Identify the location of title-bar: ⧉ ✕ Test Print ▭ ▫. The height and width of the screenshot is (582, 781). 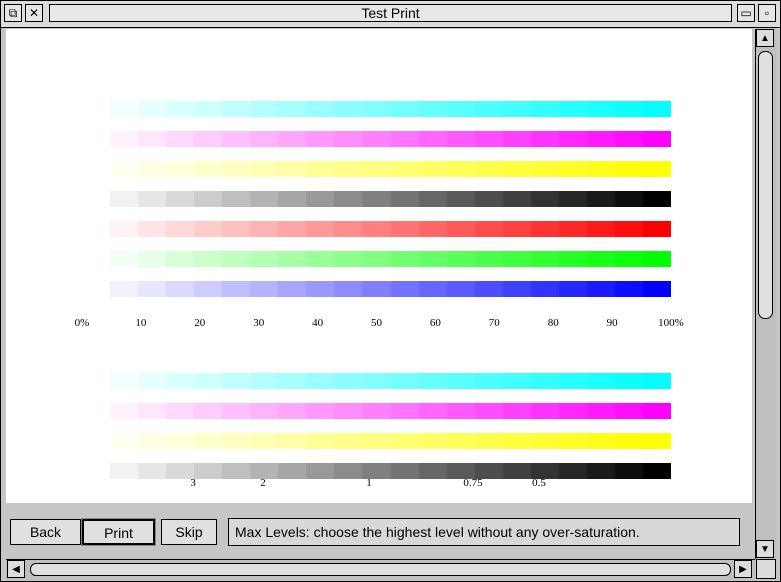
(390, 14).